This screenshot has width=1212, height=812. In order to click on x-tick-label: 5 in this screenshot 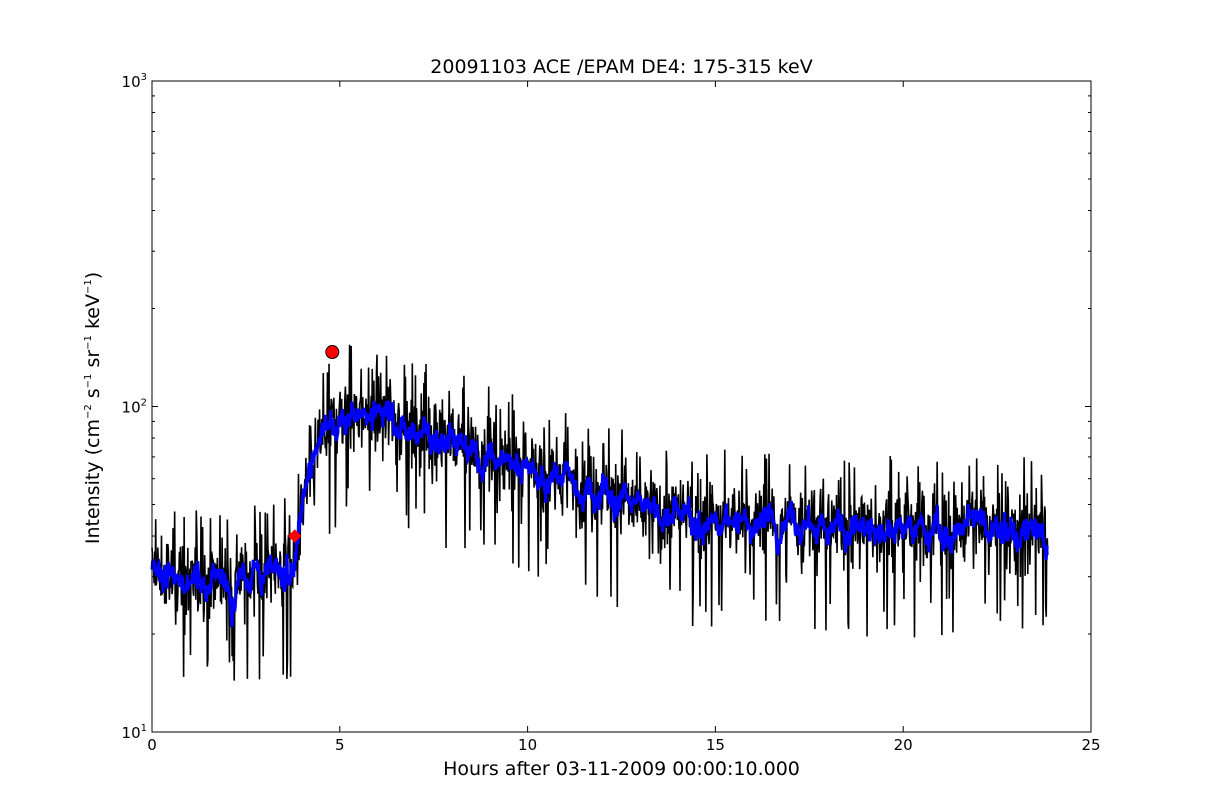, I will do `click(340, 745)`.